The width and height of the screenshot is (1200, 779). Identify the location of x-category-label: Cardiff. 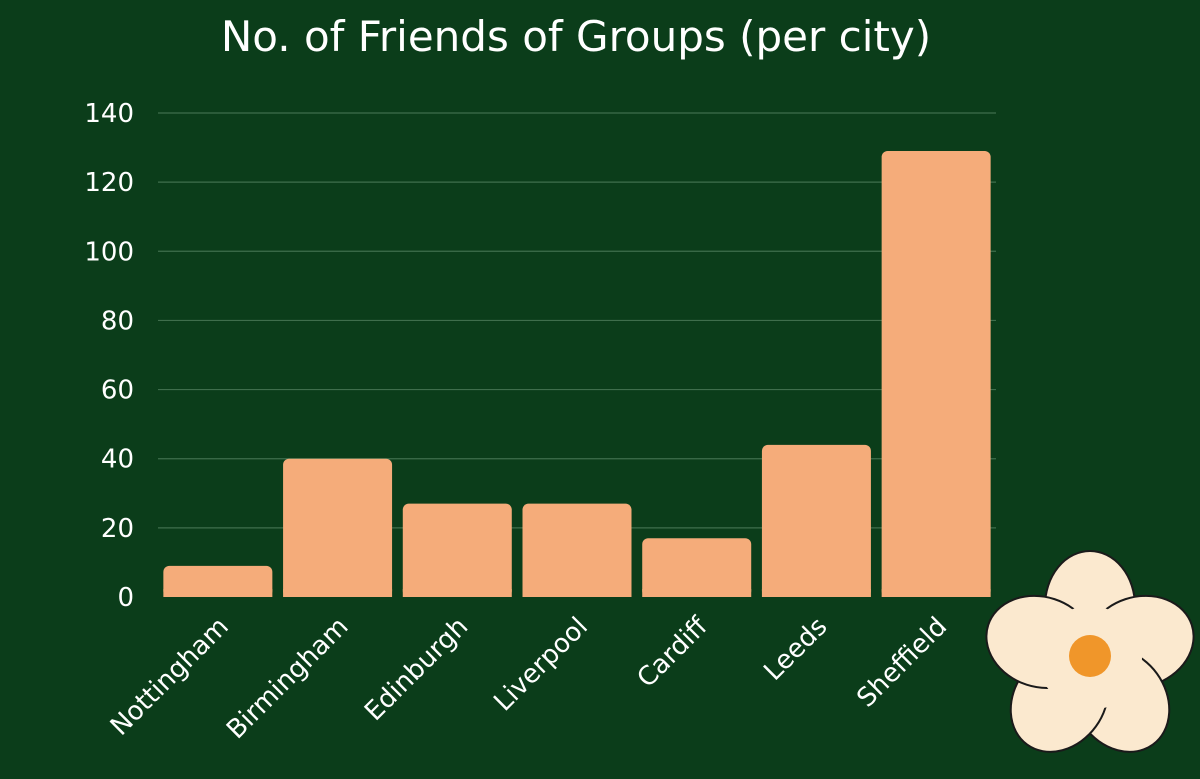
(673, 652).